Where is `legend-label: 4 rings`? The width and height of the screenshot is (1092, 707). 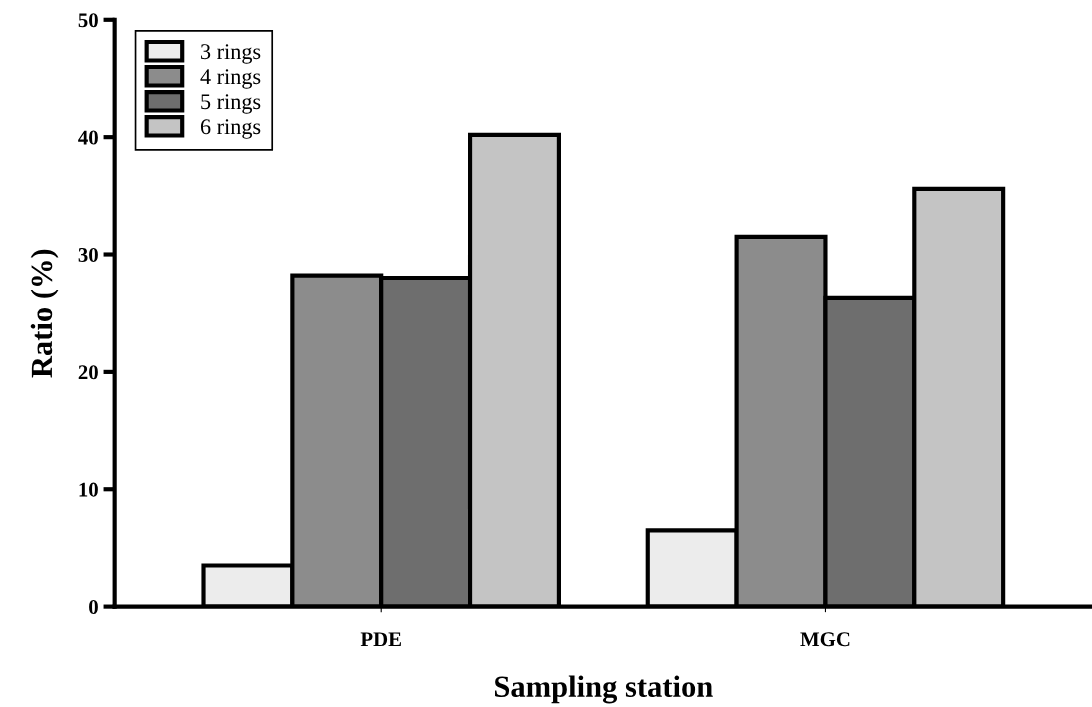 legend-label: 4 rings is located at coordinates (230, 79).